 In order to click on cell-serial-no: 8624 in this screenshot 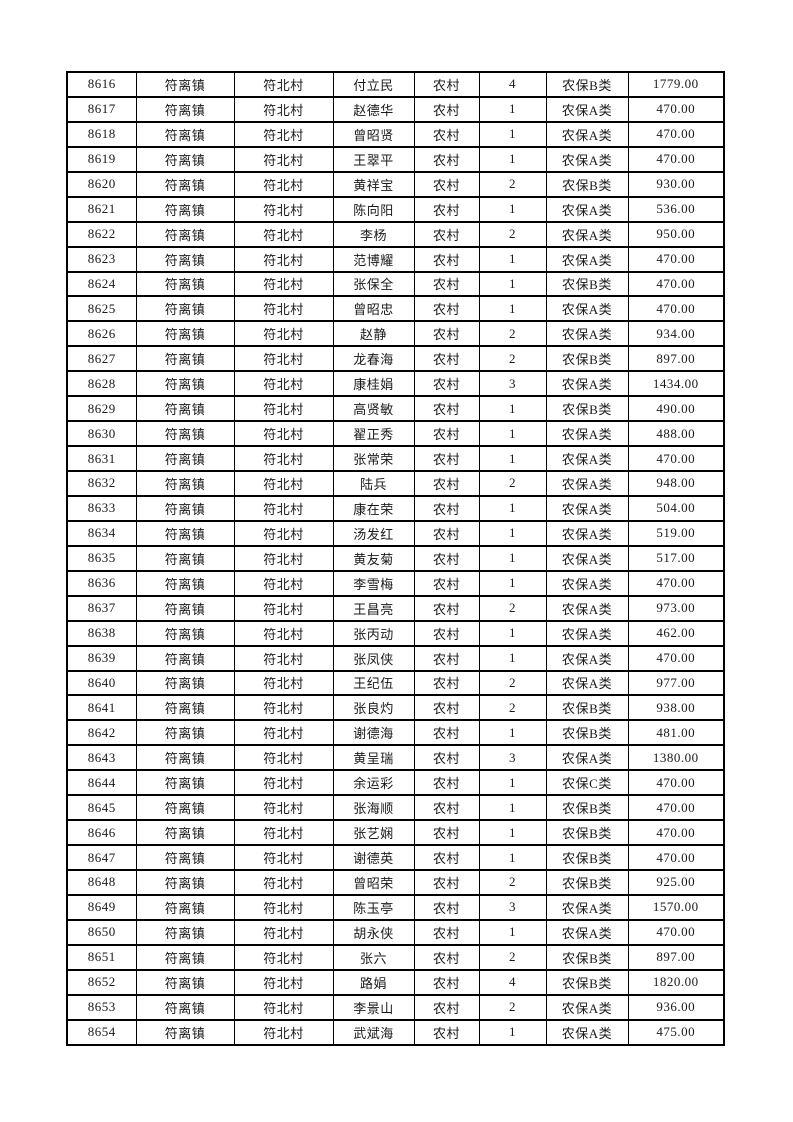, I will do `click(101, 284)`.